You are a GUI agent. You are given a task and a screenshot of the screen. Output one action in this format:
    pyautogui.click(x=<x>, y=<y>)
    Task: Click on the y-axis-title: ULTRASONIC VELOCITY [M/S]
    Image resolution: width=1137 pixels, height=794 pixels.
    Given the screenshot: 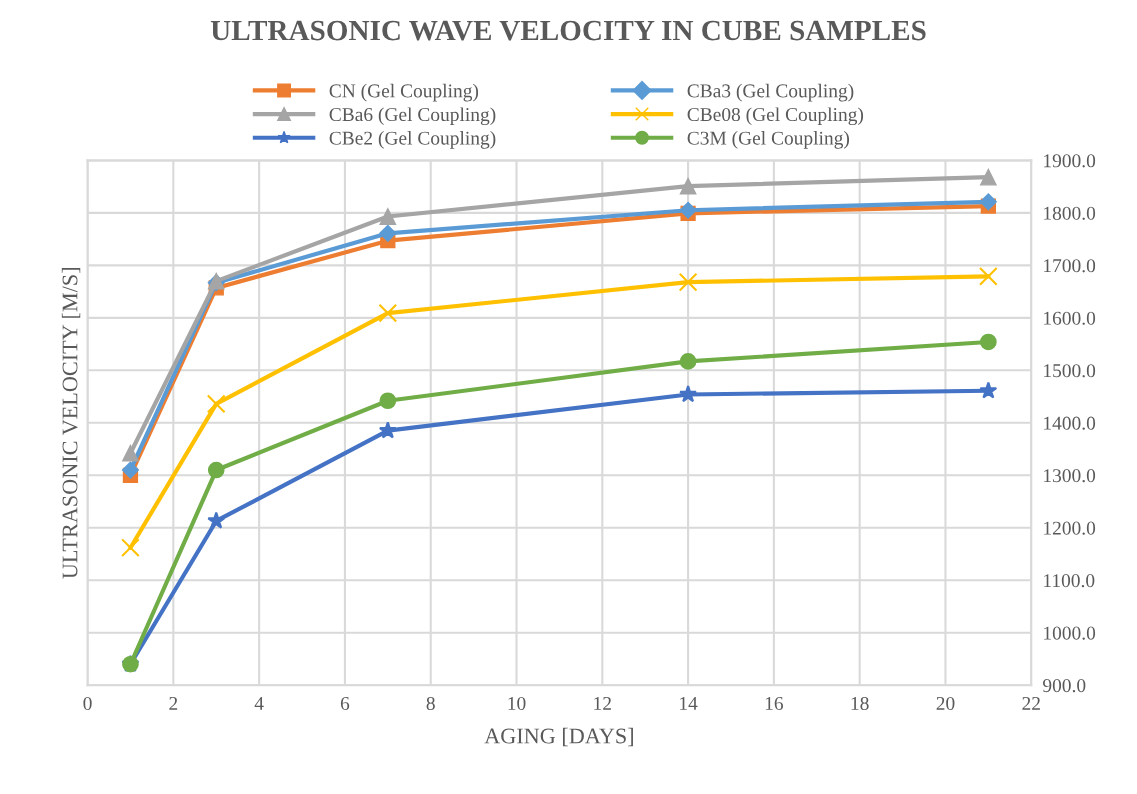 What is the action you would take?
    pyautogui.click(x=71, y=423)
    